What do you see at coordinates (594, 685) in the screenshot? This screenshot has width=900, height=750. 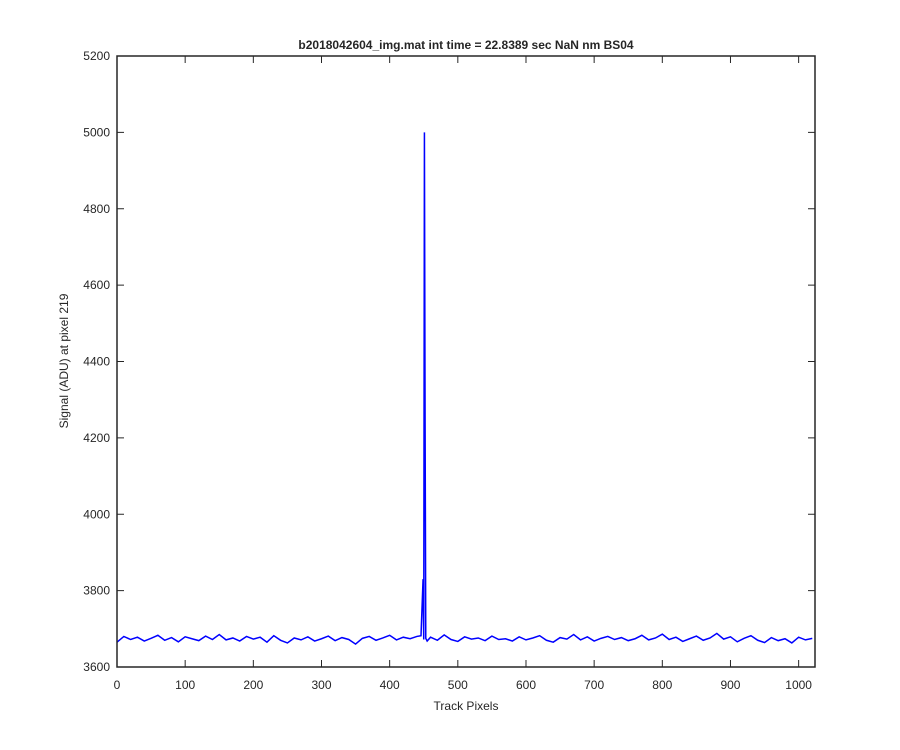 I see `x-tick-label: 700` at bounding box center [594, 685].